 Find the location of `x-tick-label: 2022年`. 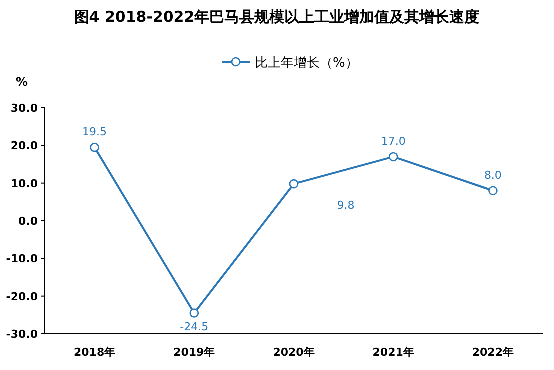

x-tick-label: 2022年 is located at coordinates (493, 352).